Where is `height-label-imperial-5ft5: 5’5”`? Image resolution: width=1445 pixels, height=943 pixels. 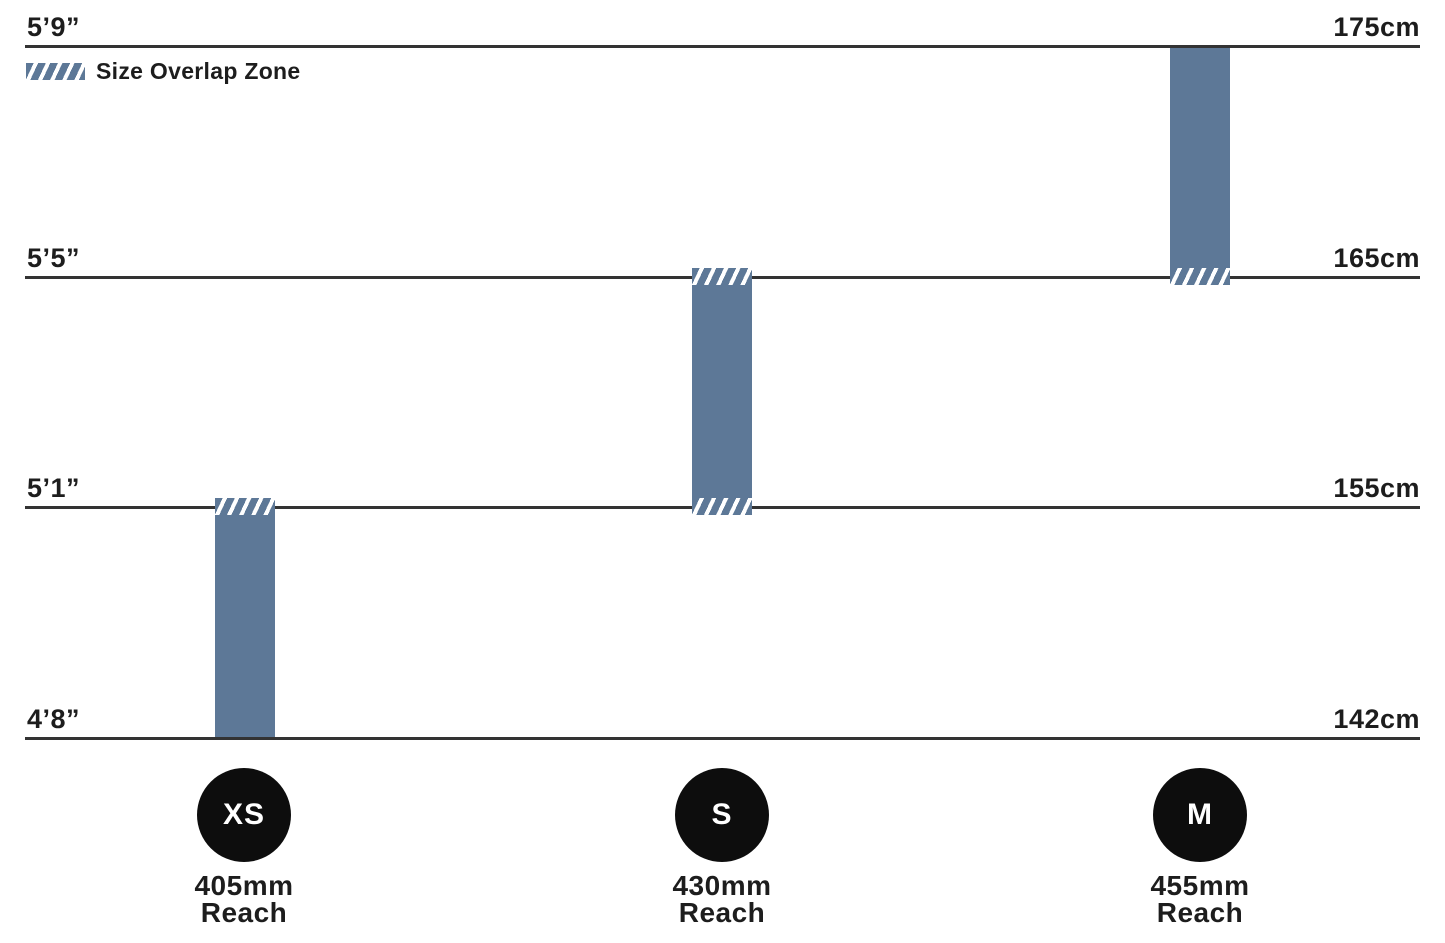 height-label-imperial-5ft5: 5’5” is located at coordinates (54, 258).